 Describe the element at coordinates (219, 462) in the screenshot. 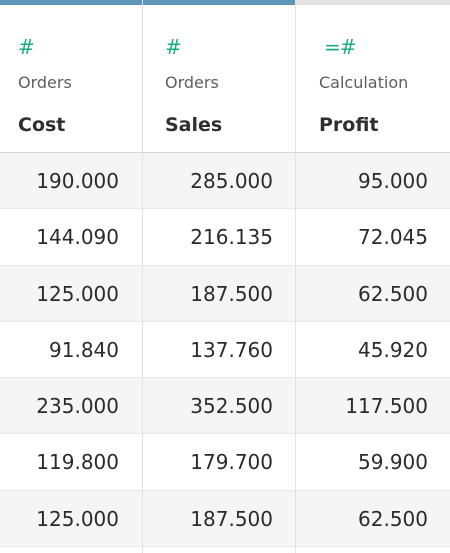

I see `table-cell: 179.700` at that location.